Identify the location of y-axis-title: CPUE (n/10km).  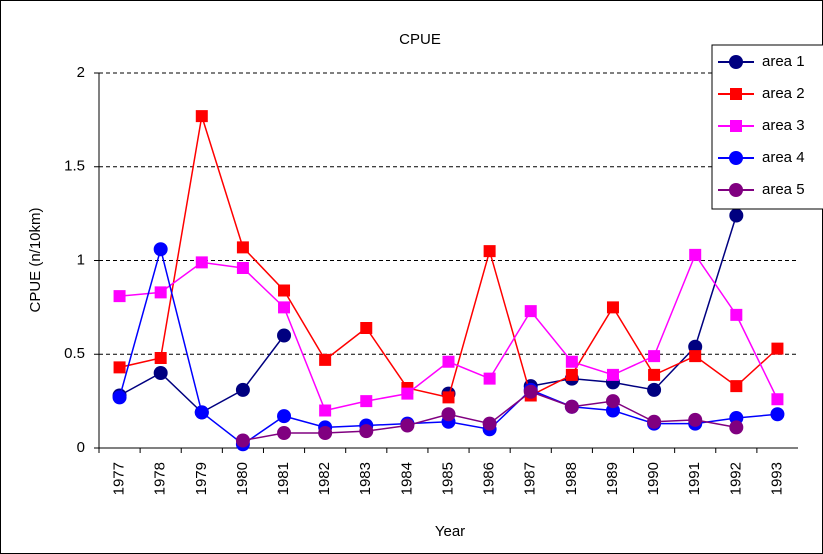
(35, 259).